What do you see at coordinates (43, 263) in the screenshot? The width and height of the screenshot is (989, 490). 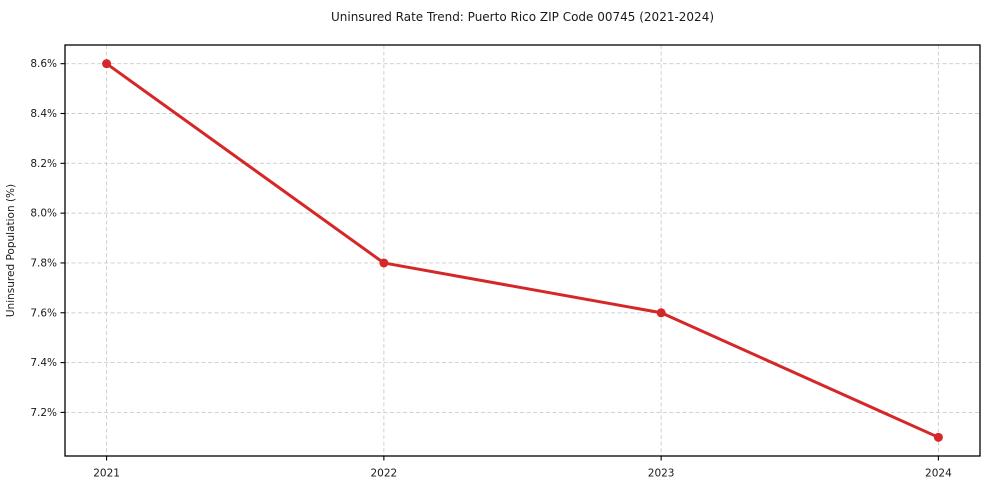 I see `y-tick-label: 7.8%` at bounding box center [43, 263].